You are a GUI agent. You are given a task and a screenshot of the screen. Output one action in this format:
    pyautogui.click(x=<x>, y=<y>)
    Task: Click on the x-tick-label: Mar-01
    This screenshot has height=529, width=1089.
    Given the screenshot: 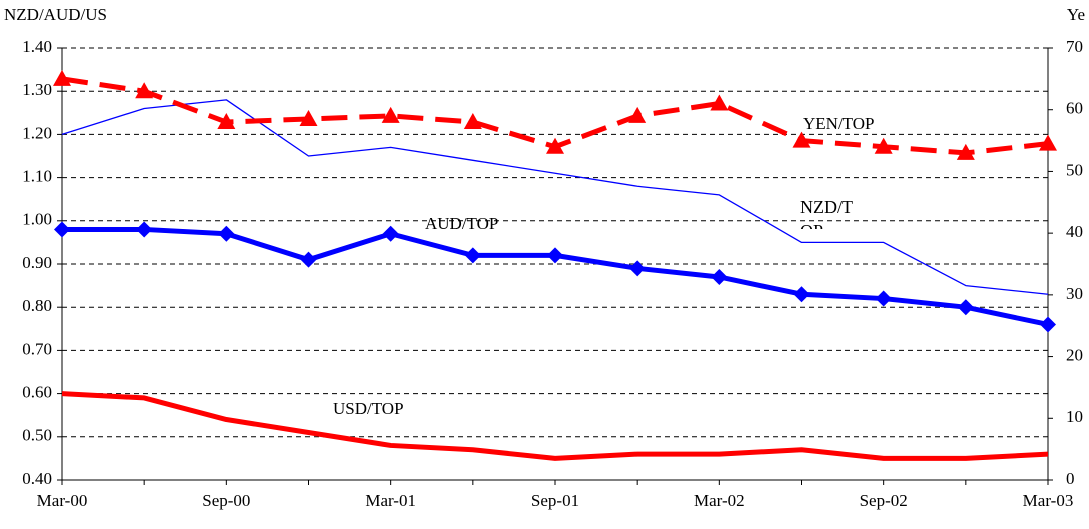 What is the action you would take?
    pyautogui.click(x=390, y=500)
    